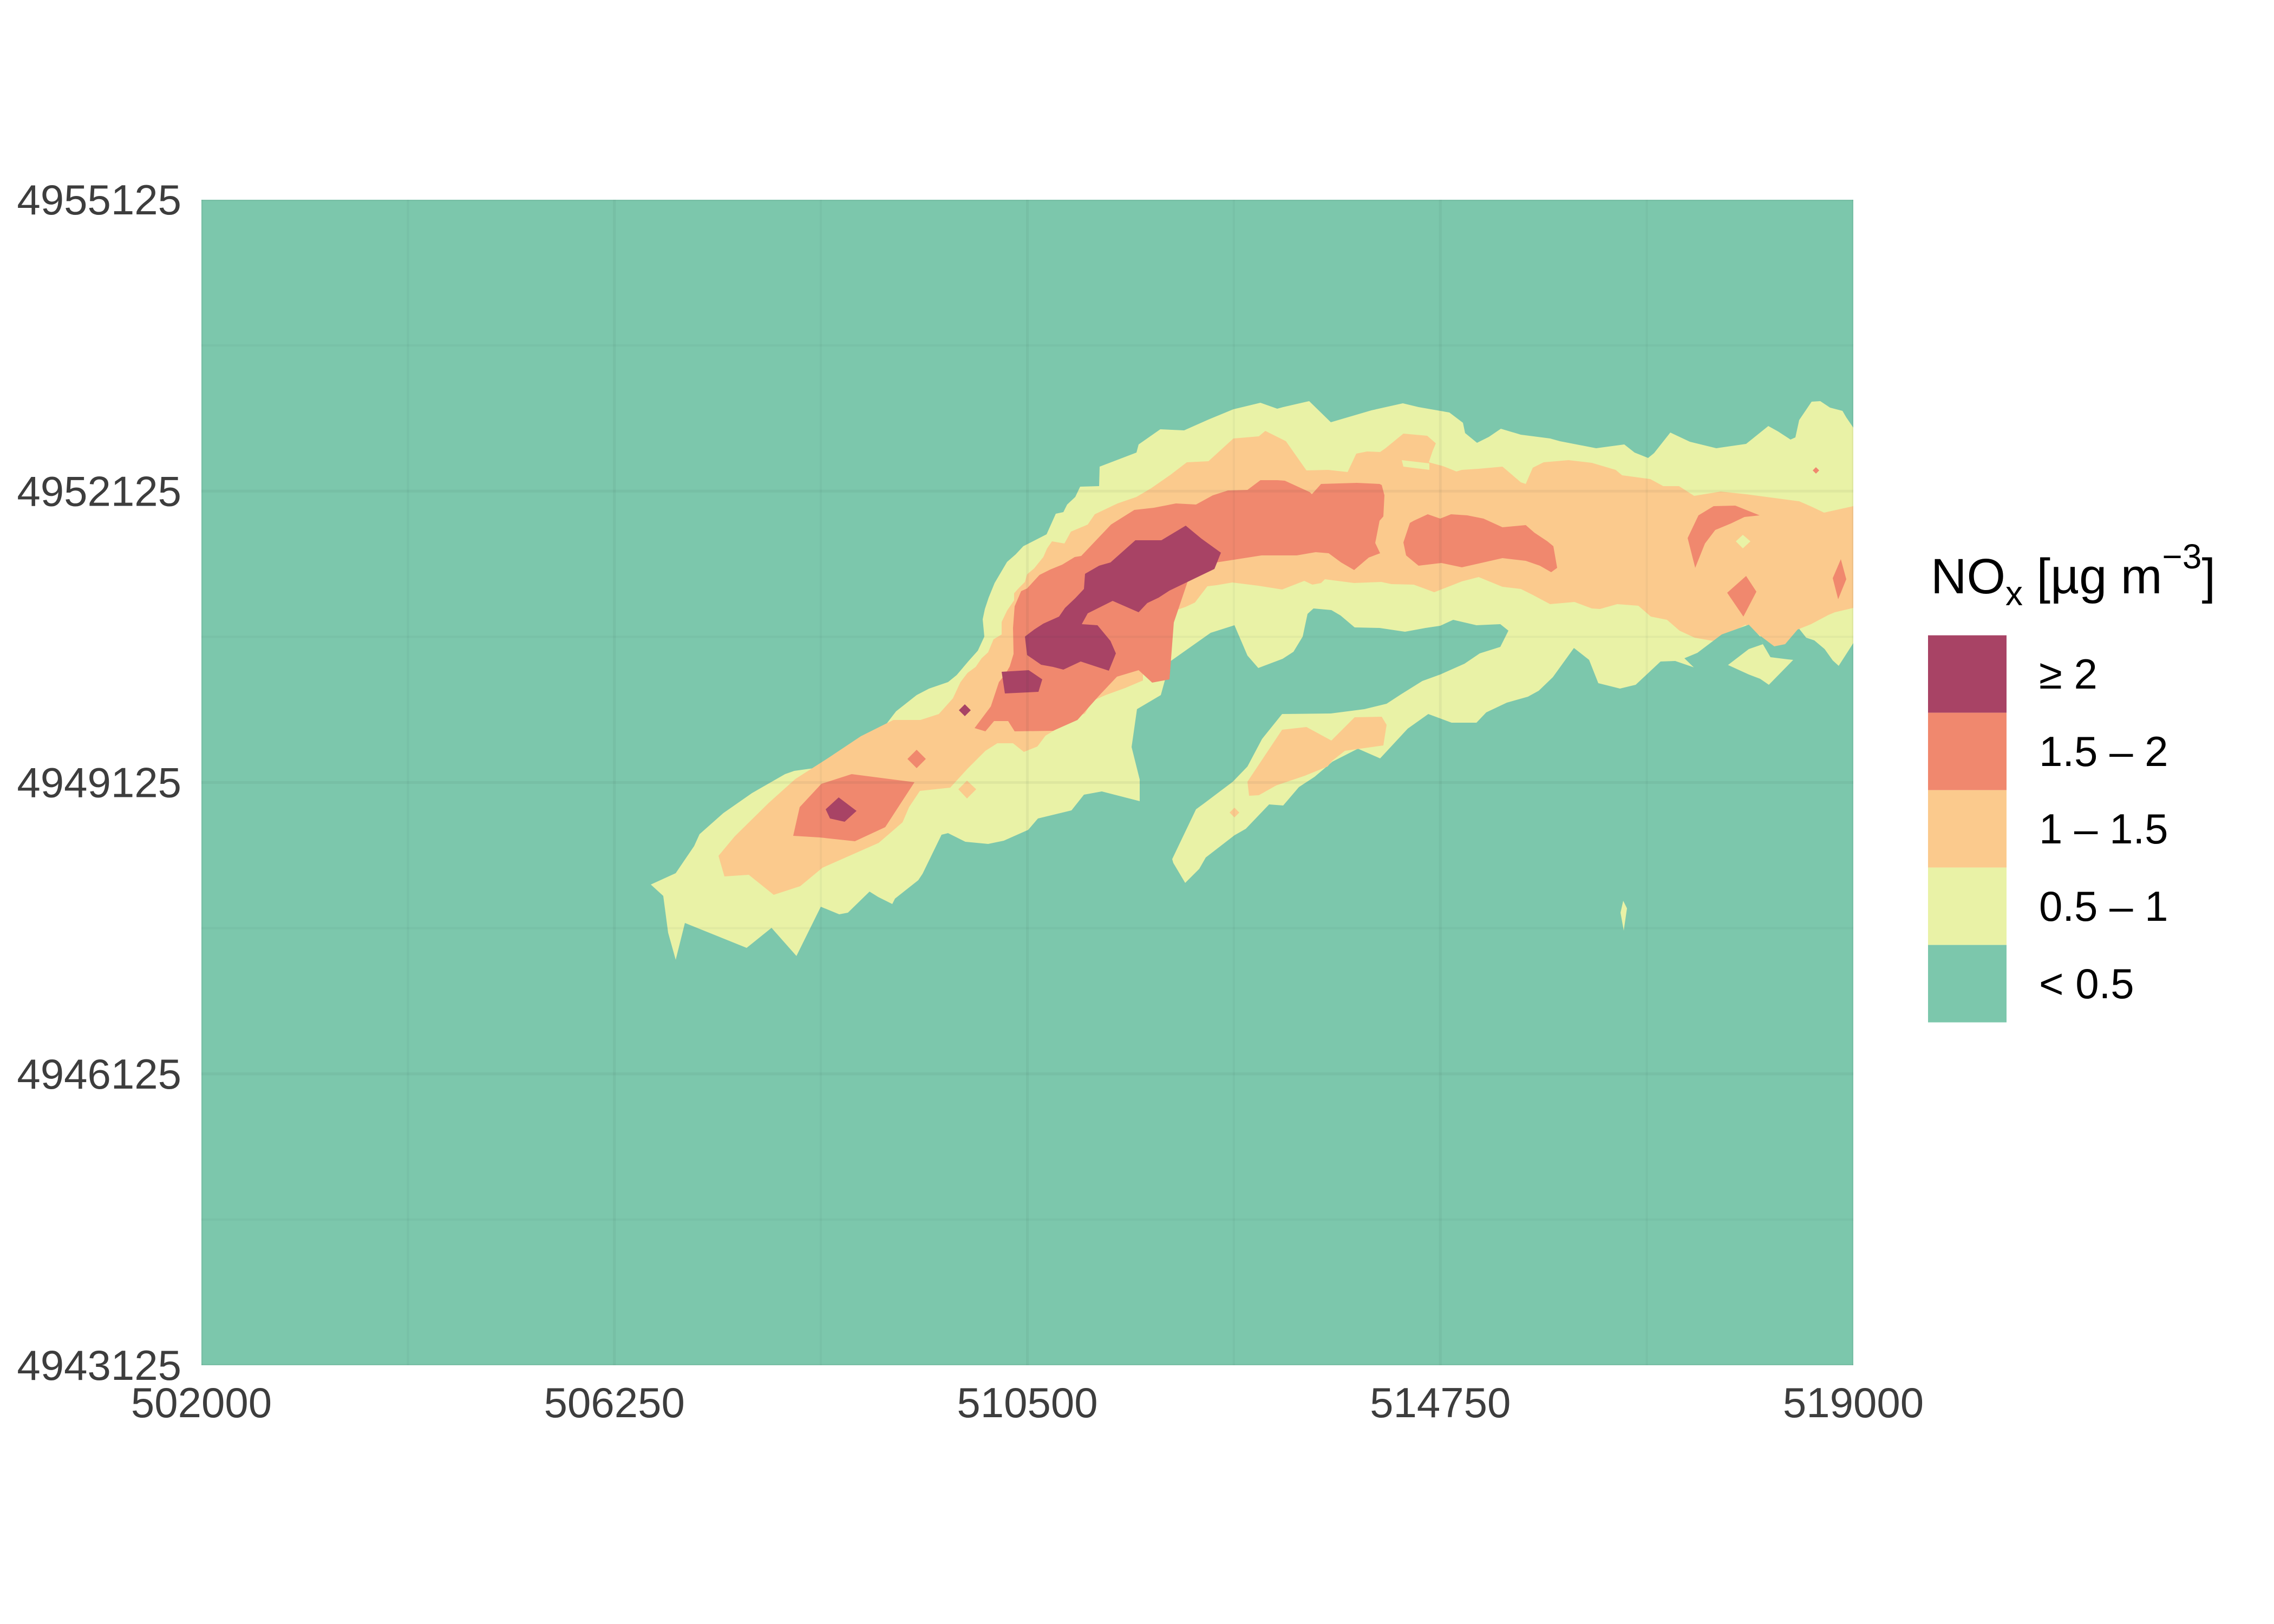  What do you see at coordinates (99, 1365) in the screenshot?
I see `svg-text: 4943125` at bounding box center [99, 1365].